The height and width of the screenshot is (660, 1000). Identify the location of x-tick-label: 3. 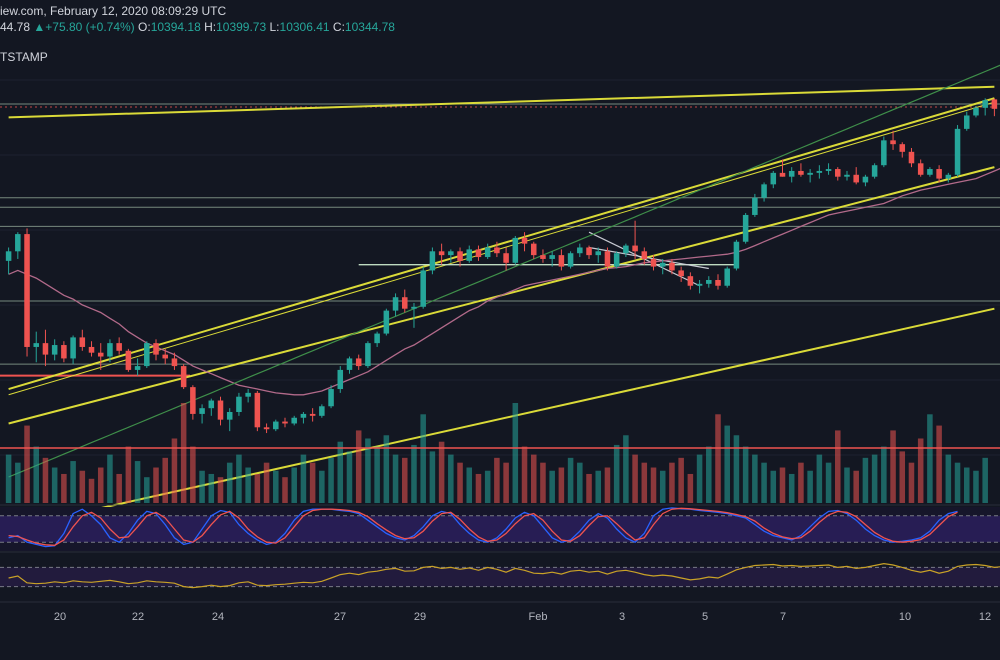
(622, 617).